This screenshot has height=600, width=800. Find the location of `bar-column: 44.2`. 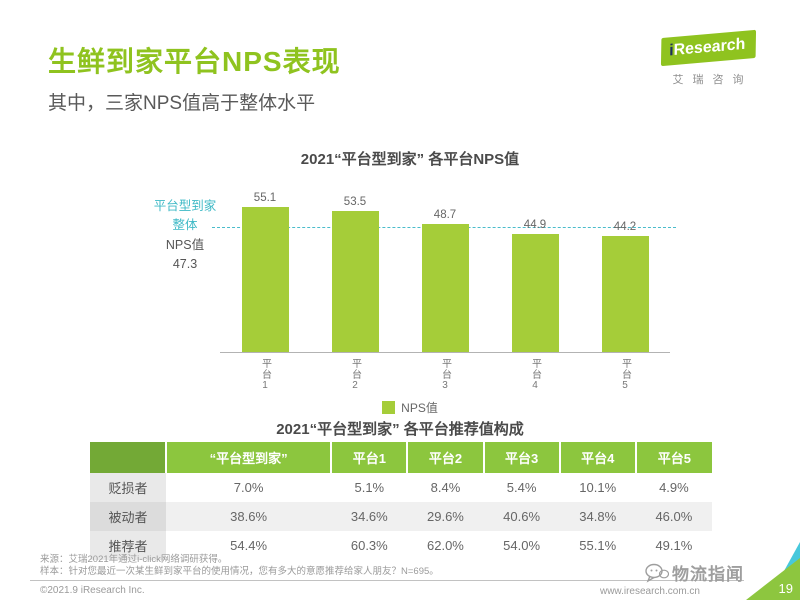

bar-column: 44.2 is located at coordinates (625, 267).